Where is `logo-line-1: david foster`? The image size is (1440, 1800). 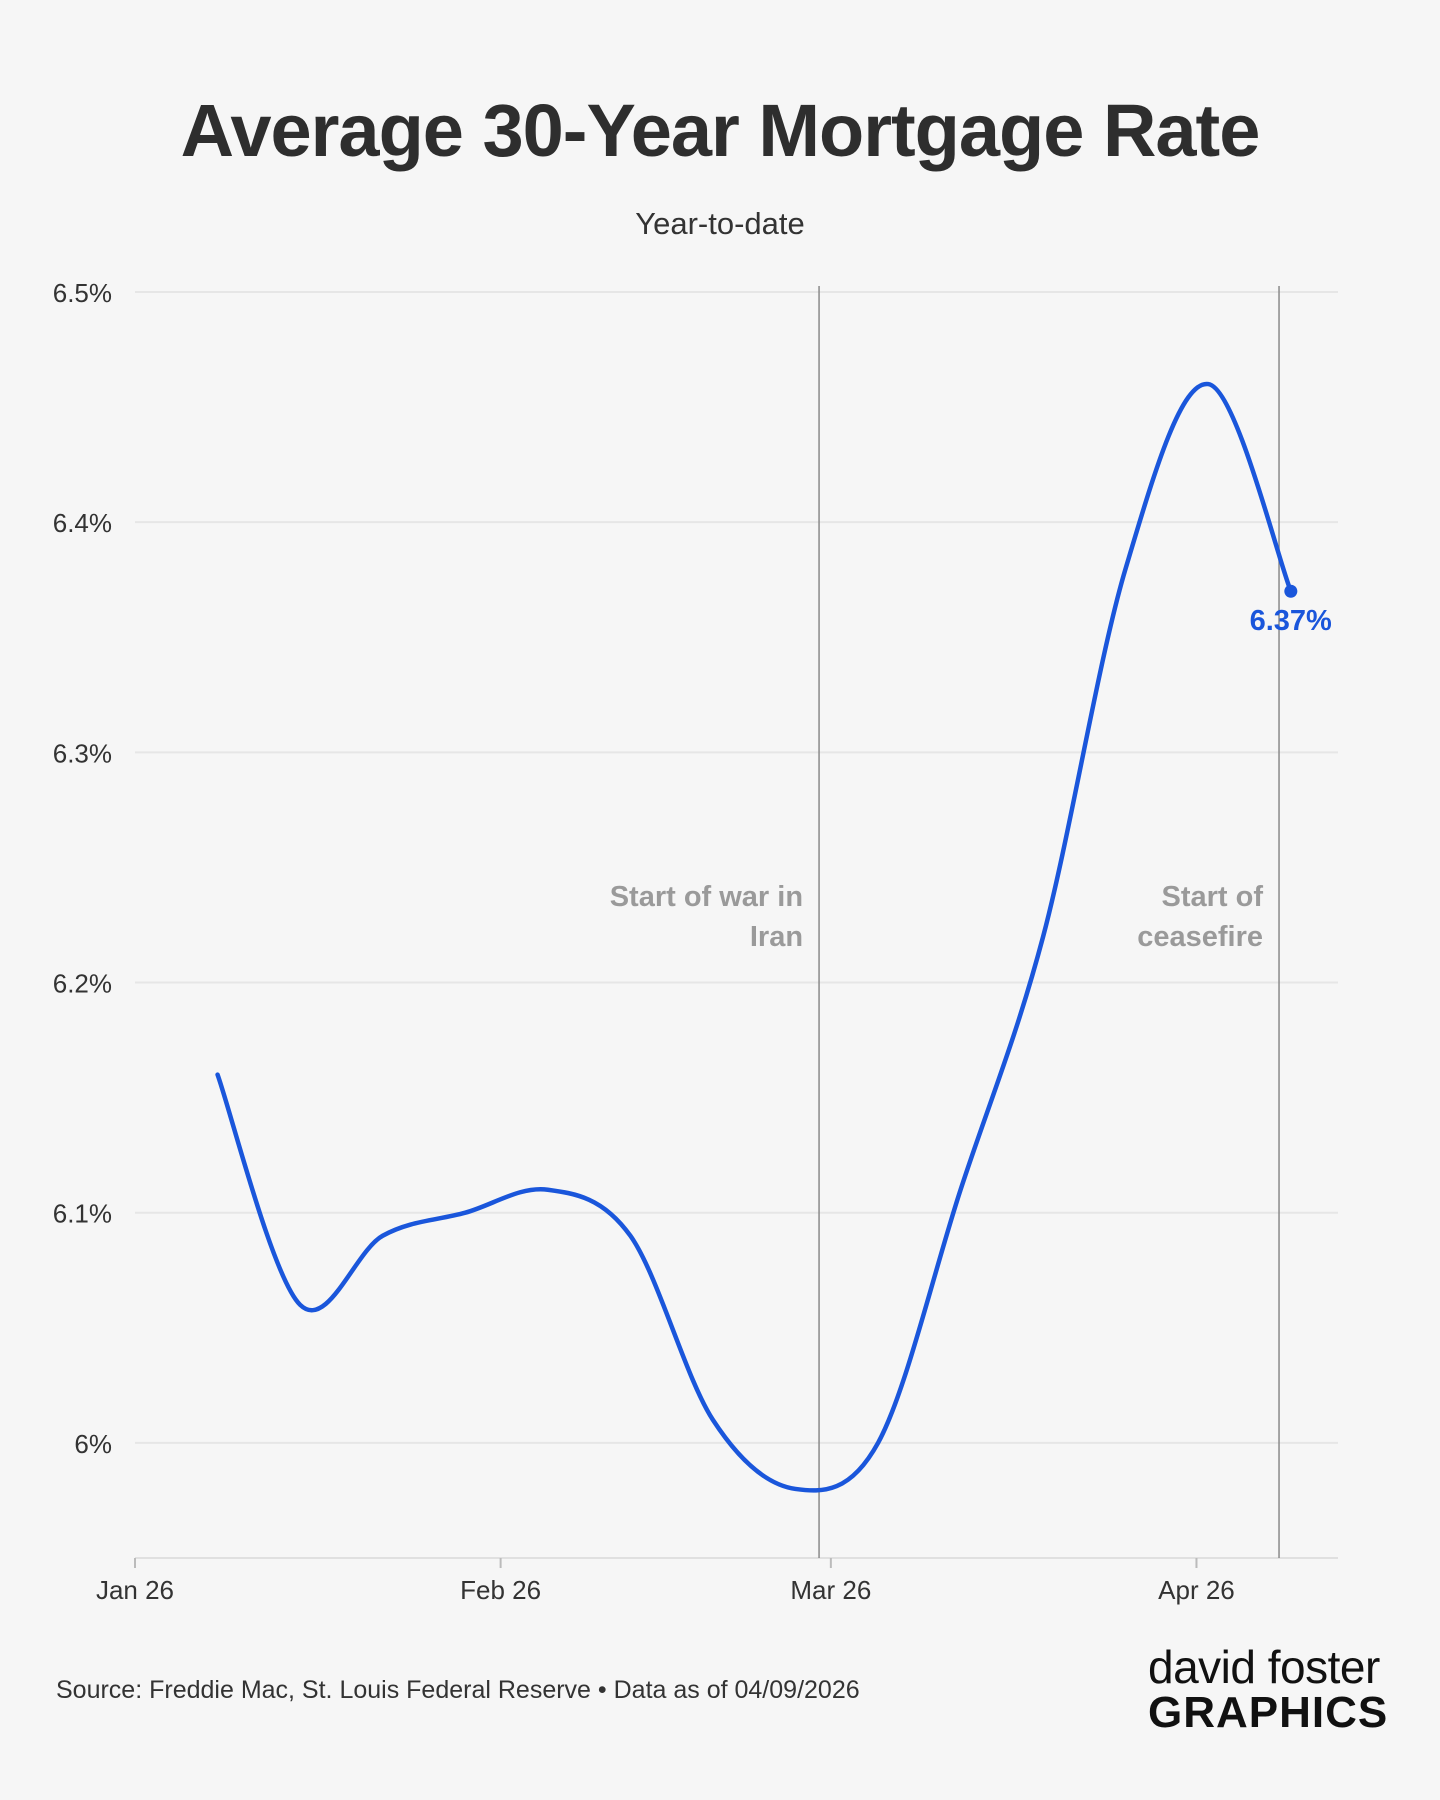 logo-line-1: david foster is located at coordinates (1264, 1667).